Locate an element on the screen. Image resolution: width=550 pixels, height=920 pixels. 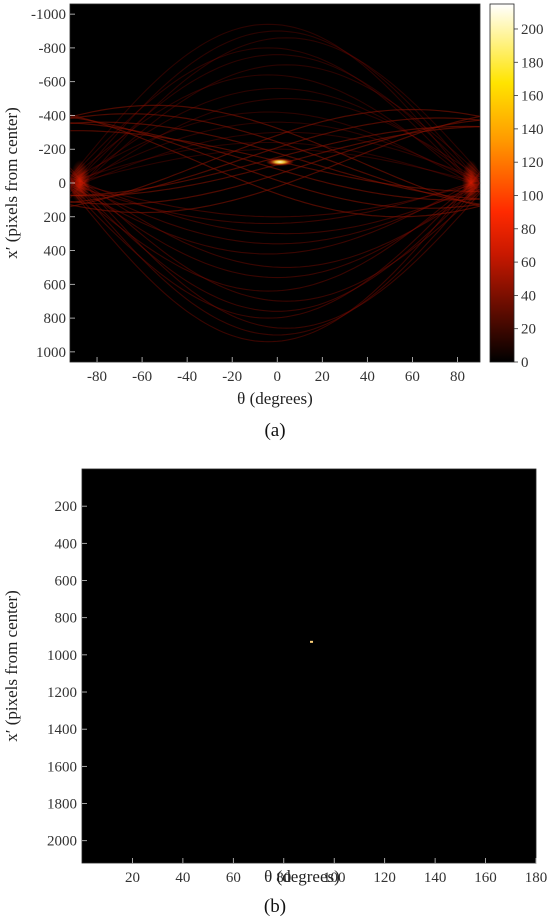
y-tick-label: 0 is located at coordinates (63, 184).